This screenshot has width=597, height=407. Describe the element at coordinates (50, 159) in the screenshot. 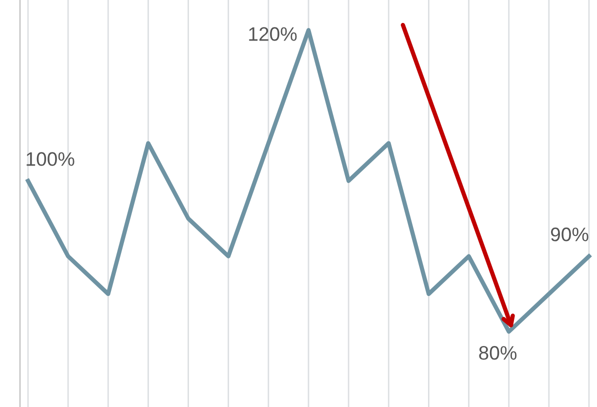

I see `data-label: 100%` at that location.